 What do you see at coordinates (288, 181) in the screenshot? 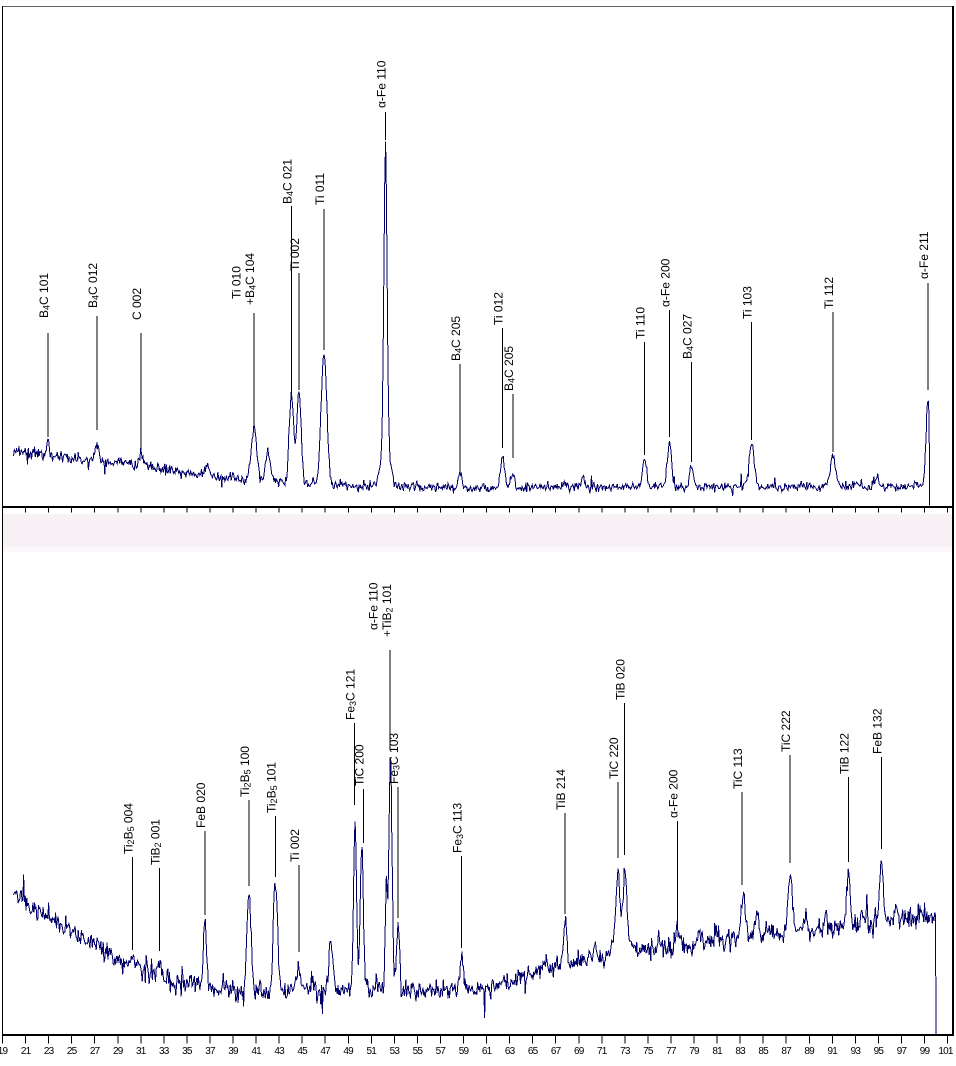
I see `svg-text: B4C 021` at bounding box center [288, 181].